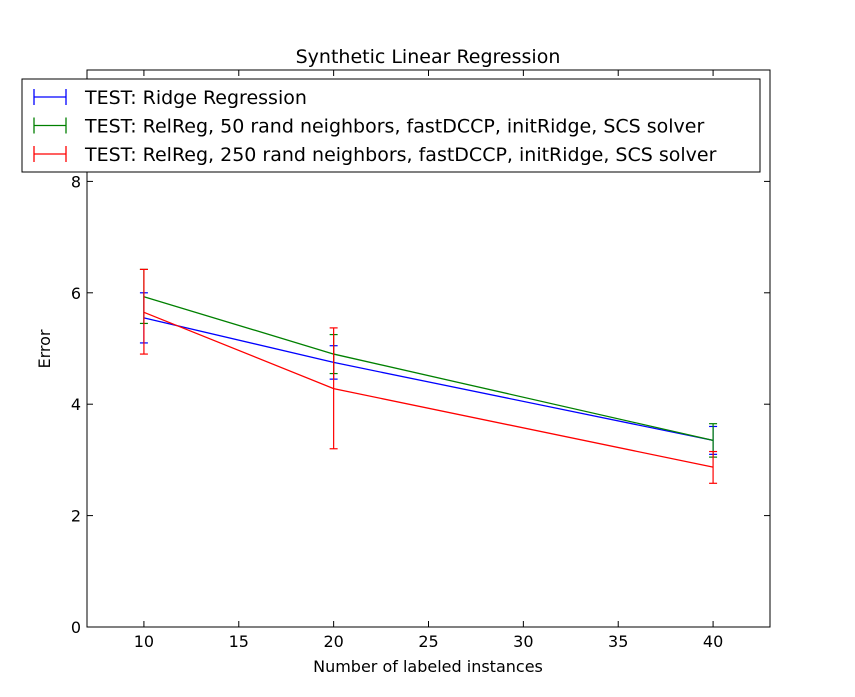 This screenshot has width=855, height=697. Describe the element at coordinates (618, 641) in the screenshot. I see `x-tick-label: 35` at that location.